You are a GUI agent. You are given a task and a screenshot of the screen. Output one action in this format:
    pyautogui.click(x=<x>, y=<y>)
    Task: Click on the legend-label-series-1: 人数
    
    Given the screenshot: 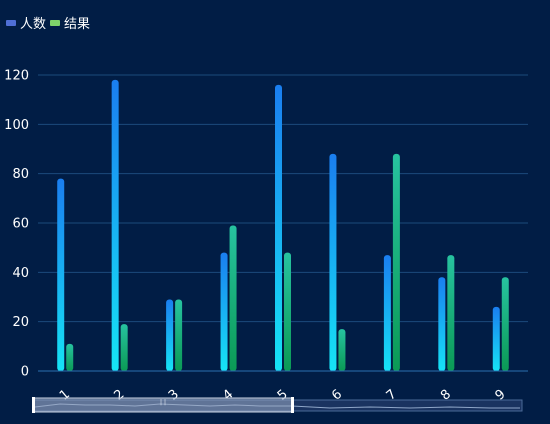 What is the action you would take?
    pyautogui.click(x=33, y=24)
    